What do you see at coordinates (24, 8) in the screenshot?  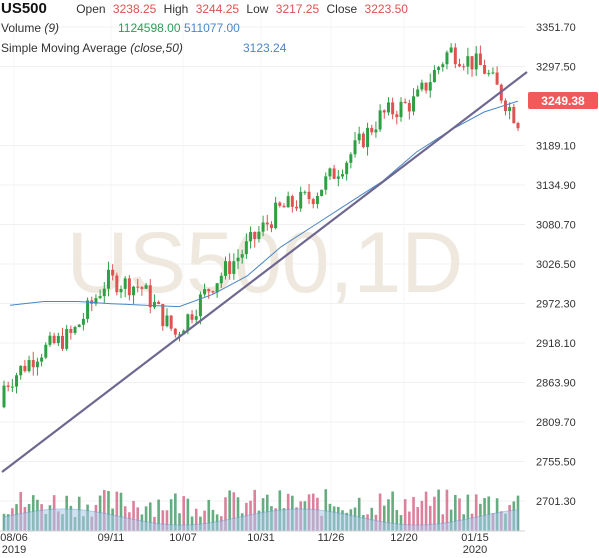 I see `symbol-title: US500` at bounding box center [24, 8].